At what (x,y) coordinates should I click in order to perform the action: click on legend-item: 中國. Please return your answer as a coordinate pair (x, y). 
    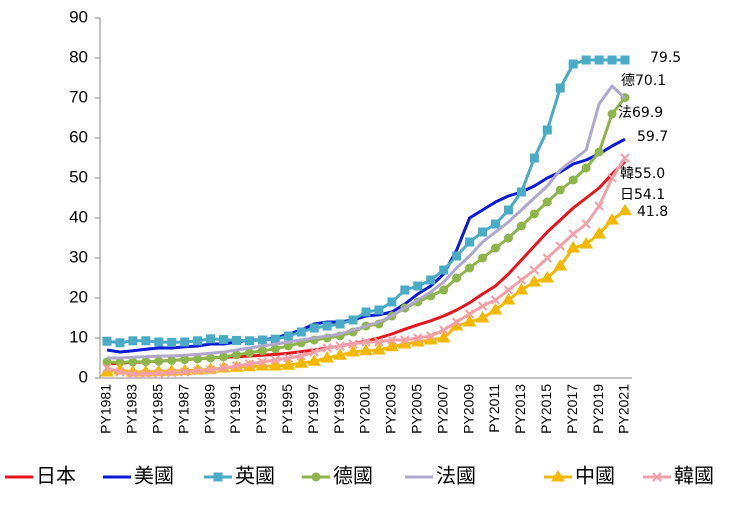
    Looking at the image, I should click on (579, 476).